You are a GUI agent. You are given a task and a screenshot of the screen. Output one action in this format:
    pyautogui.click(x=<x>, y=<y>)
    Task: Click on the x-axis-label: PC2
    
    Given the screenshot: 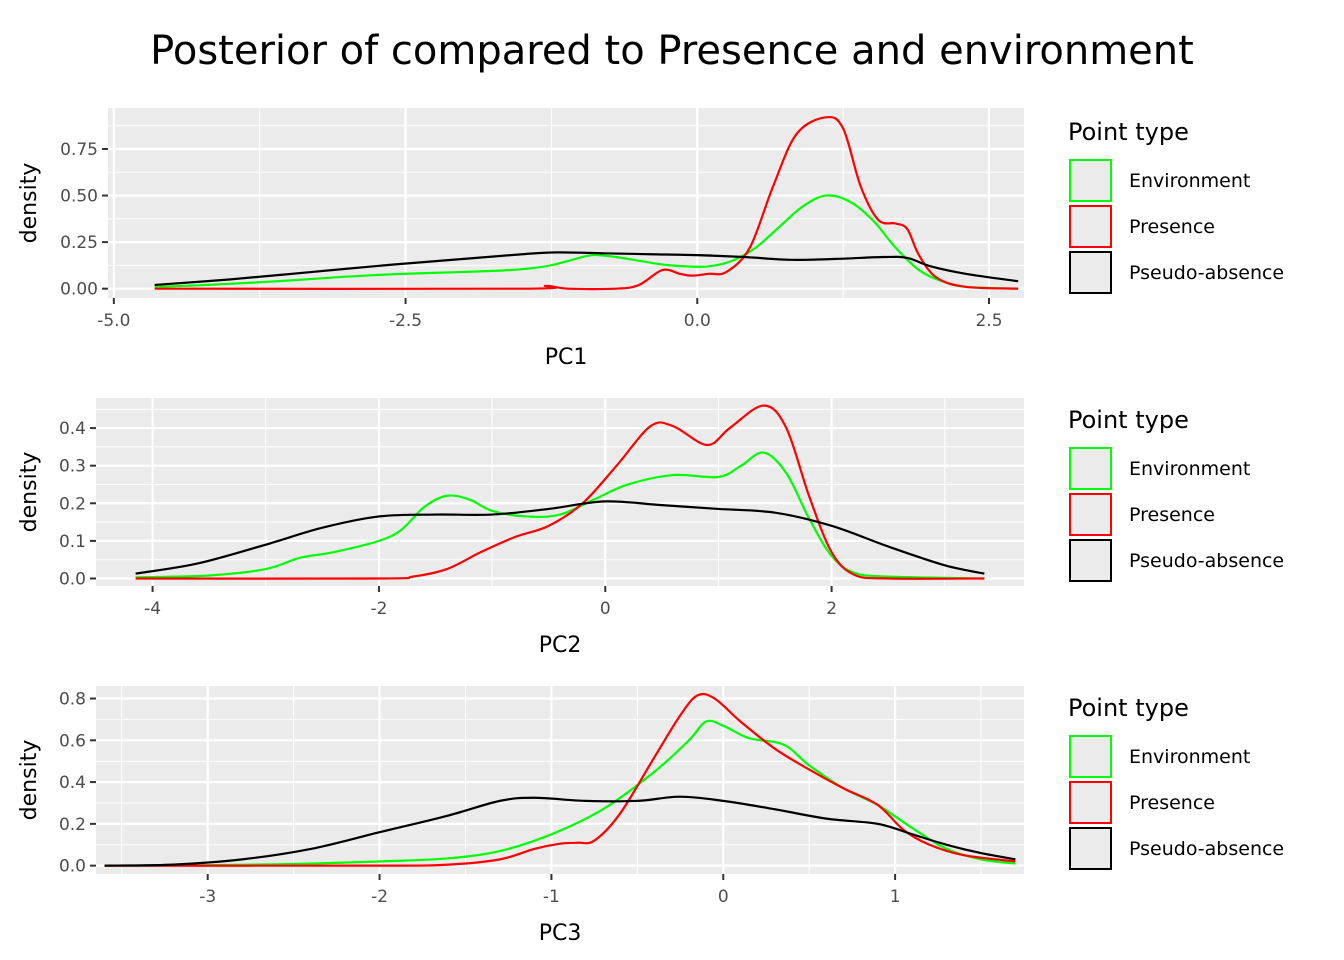 What is the action you would take?
    pyautogui.click(x=560, y=645)
    